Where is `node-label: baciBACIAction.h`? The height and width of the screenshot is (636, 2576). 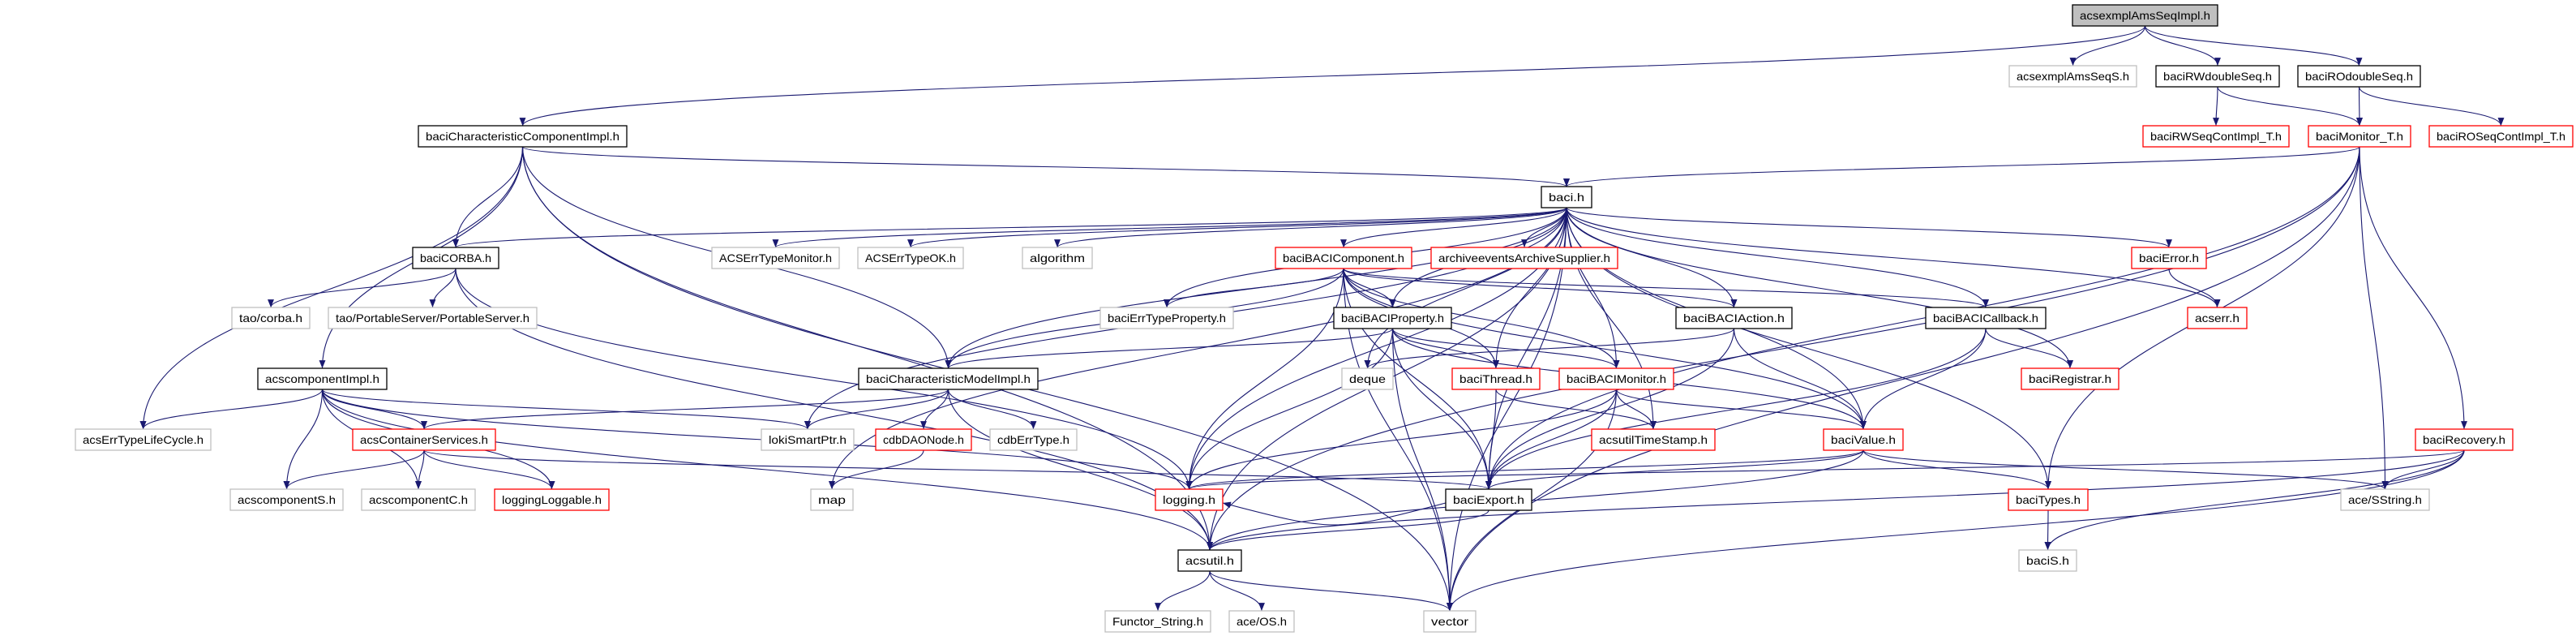 node-label: baciBACIAction.h is located at coordinates (1734, 318).